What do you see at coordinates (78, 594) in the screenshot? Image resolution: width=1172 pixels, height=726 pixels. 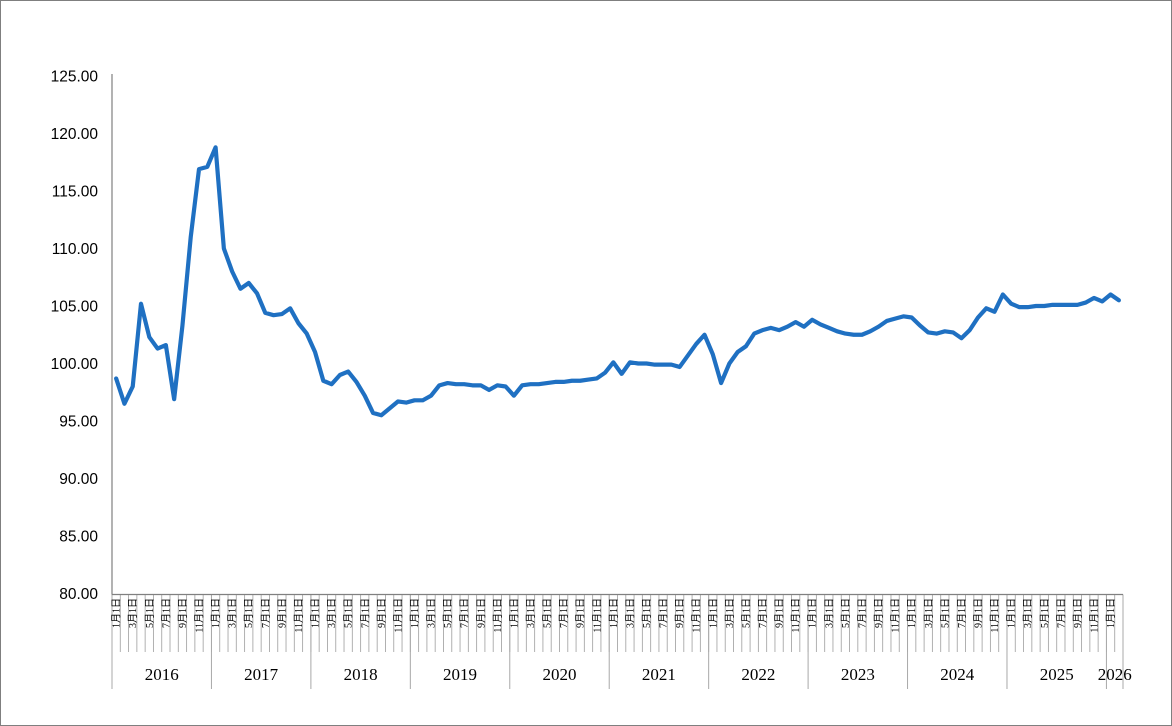 I see `y-axis-tick-label: 80.00` at bounding box center [78, 594].